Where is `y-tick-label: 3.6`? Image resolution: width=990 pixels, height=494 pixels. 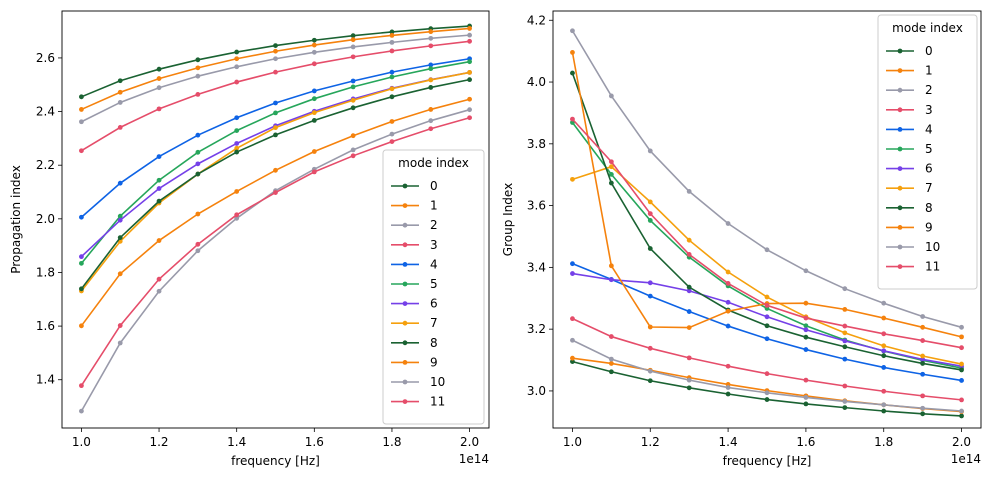
y-tick-label: 3.6 is located at coordinates (536, 206).